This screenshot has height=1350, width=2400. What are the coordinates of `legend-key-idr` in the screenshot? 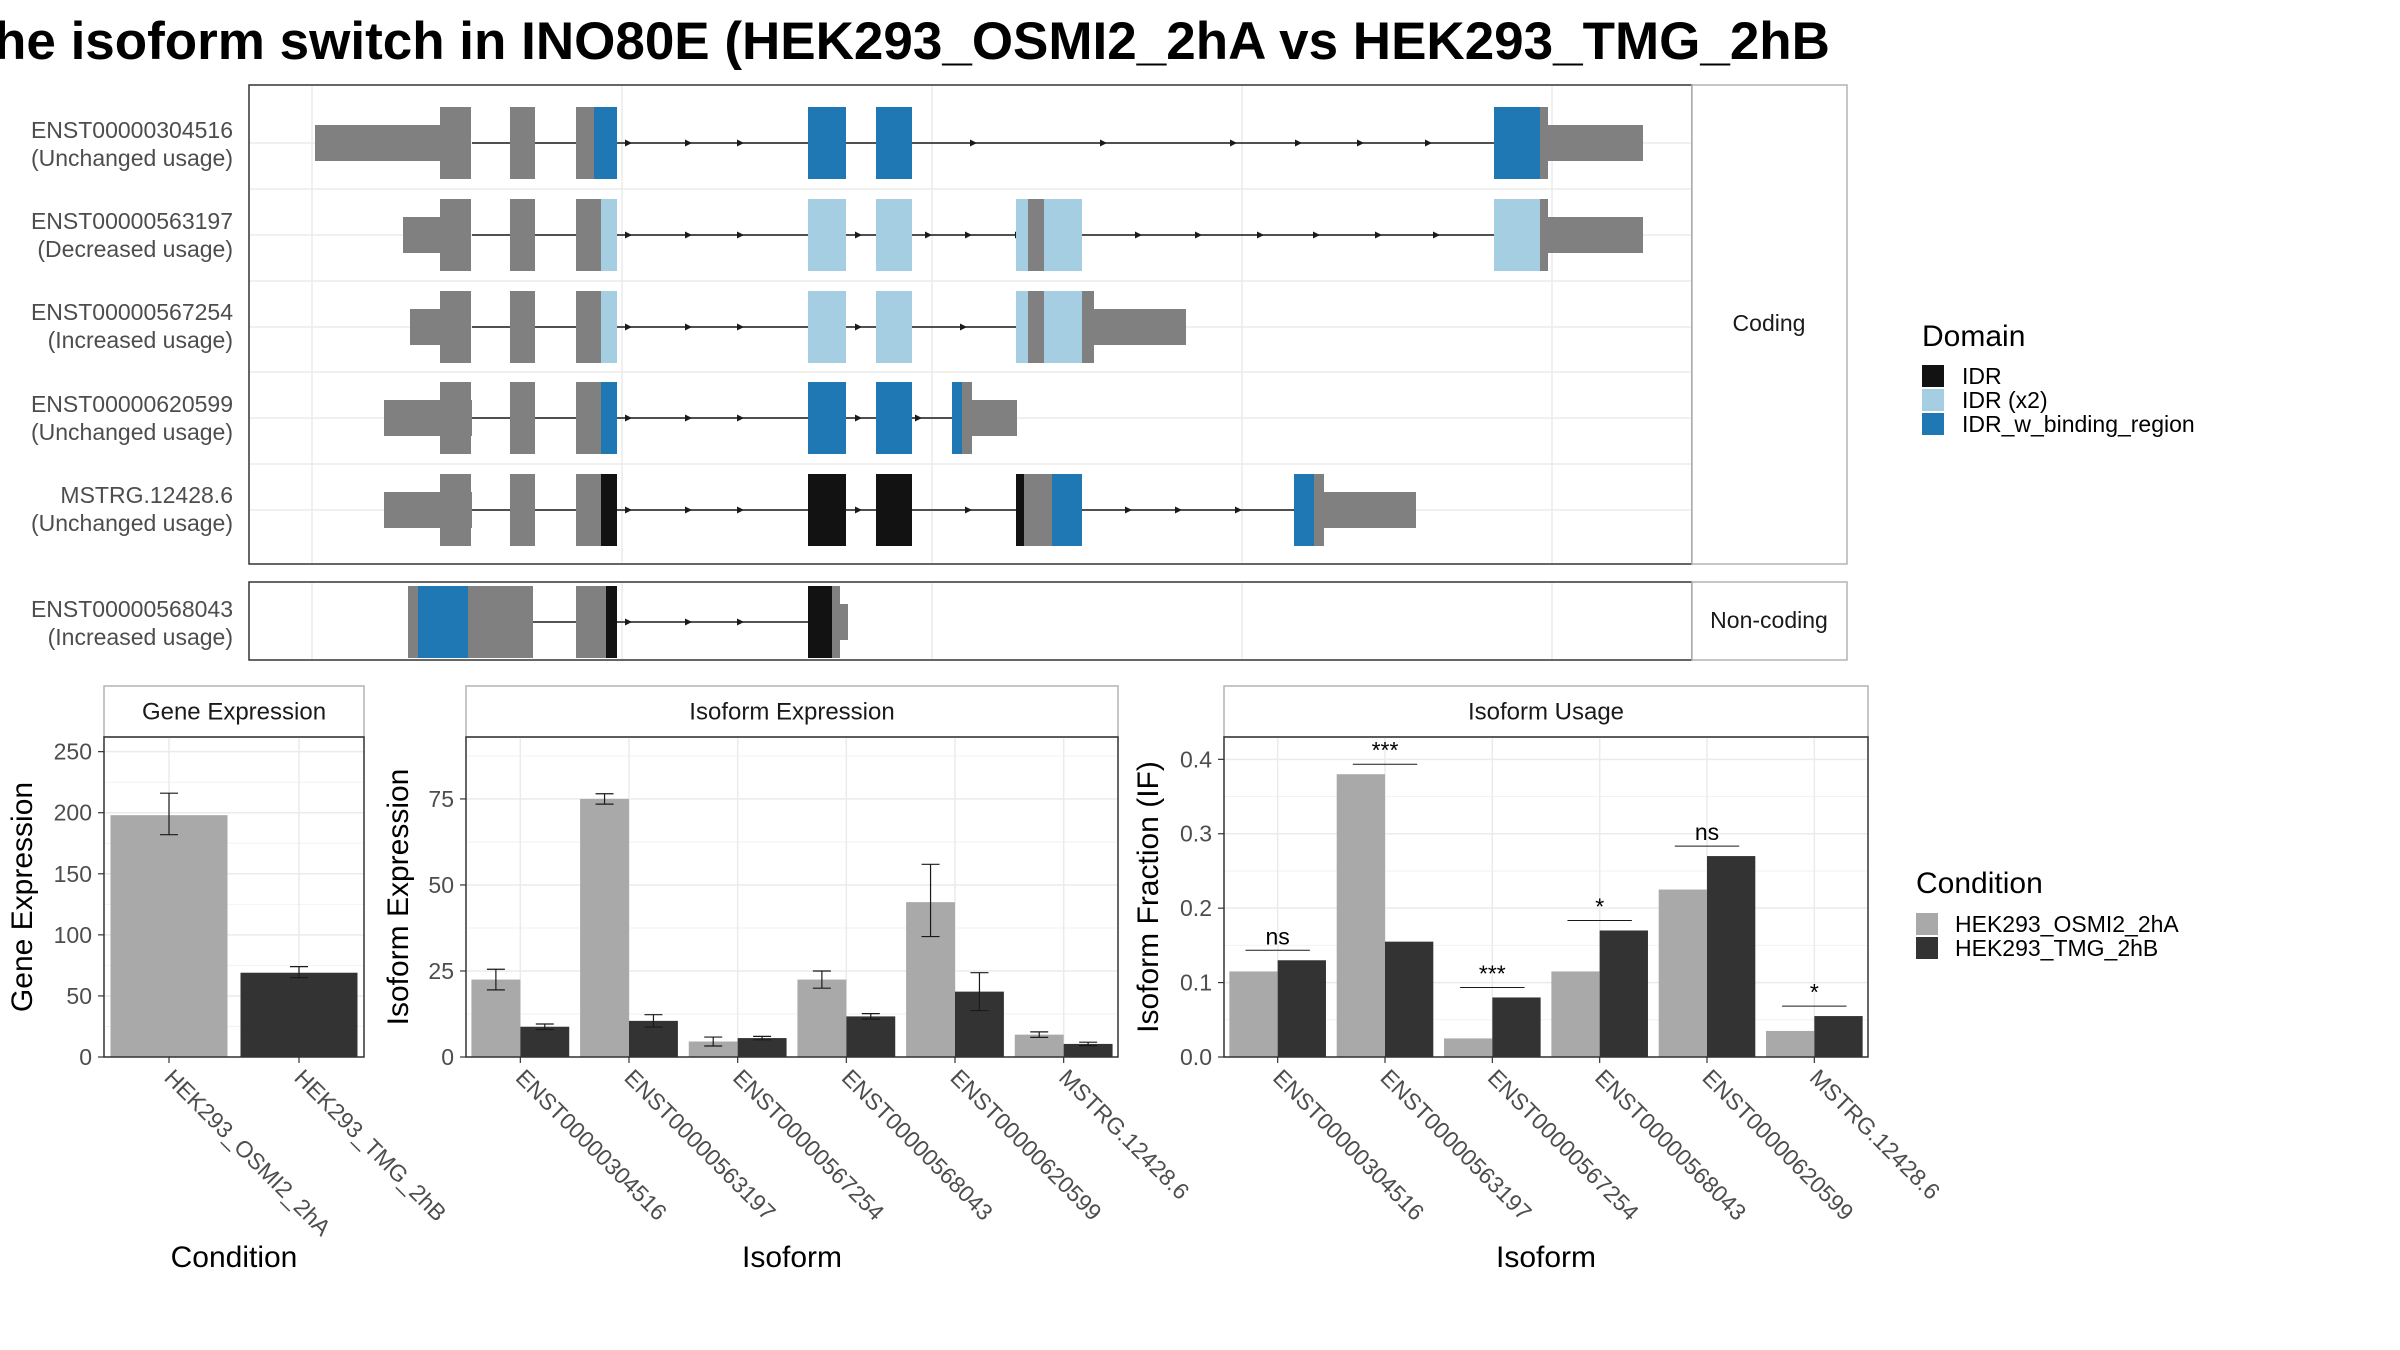 It's located at (1933, 376).